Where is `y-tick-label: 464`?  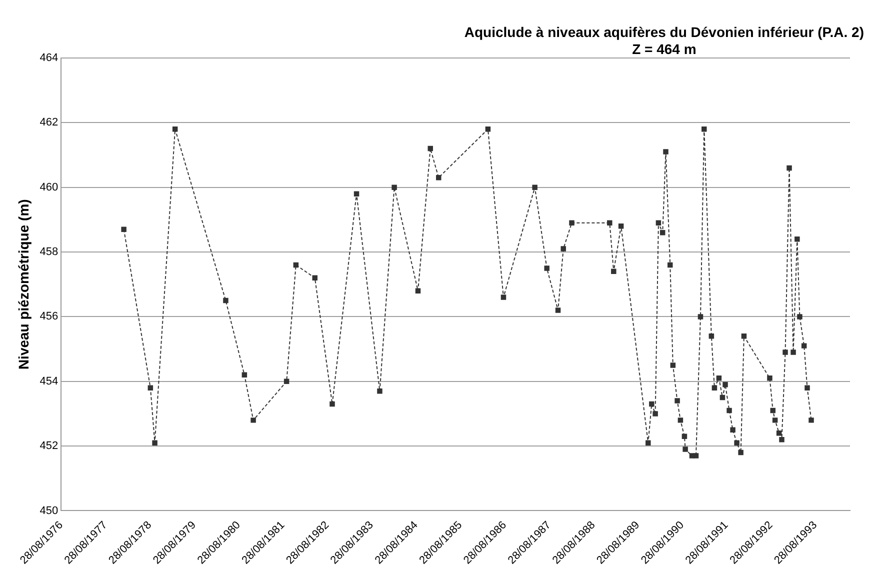
y-tick-label: 464 is located at coordinates (49, 58).